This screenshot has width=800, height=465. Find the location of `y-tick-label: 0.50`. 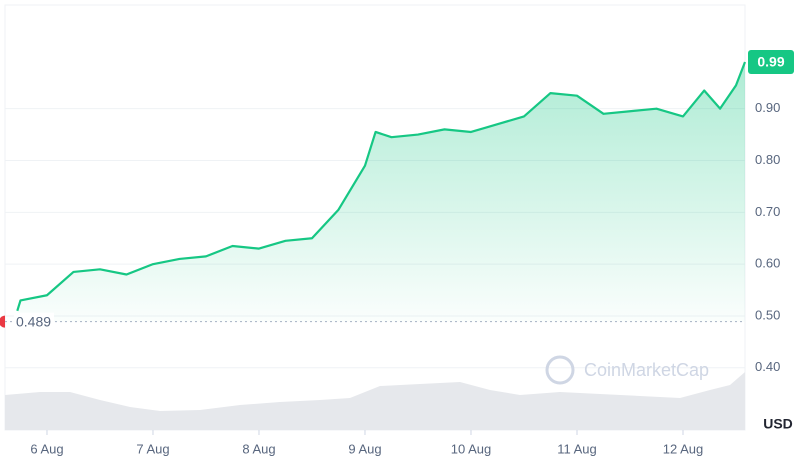

y-tick-label: 0.50 is located at coordinates (767, 314).